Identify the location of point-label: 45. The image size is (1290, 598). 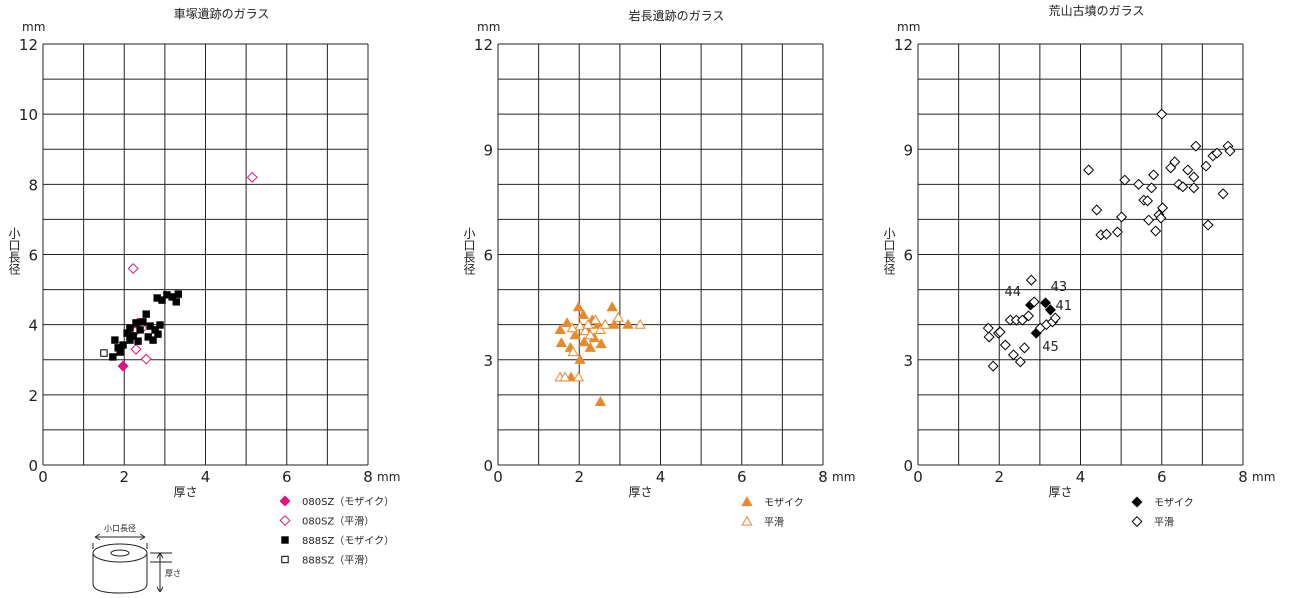
(1050, 347).